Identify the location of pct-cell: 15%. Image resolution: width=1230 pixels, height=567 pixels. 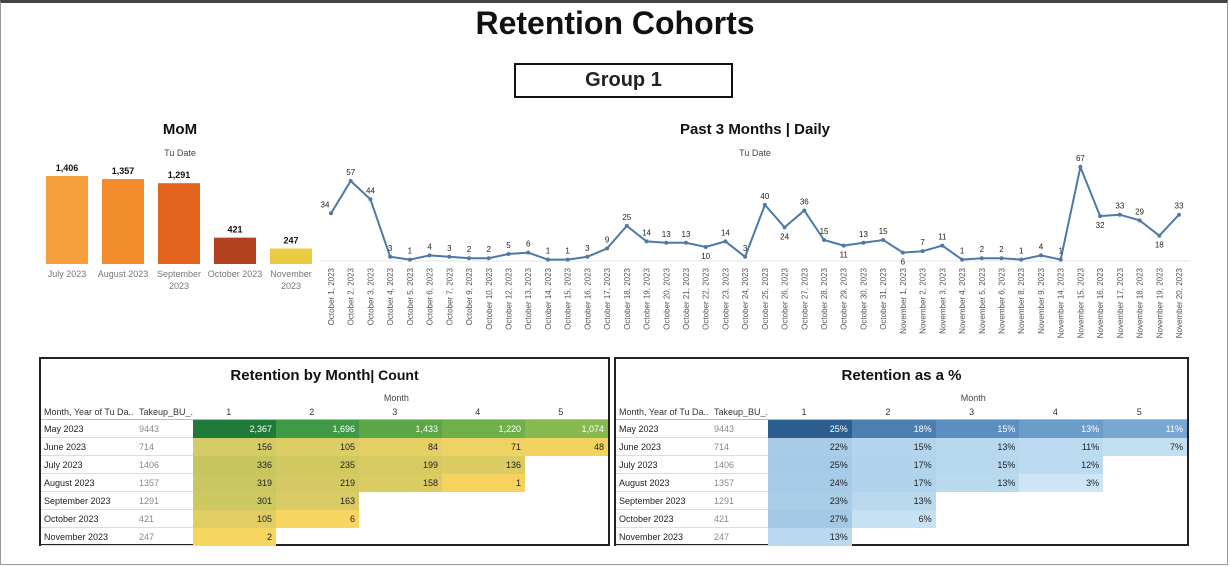
(977, 465).